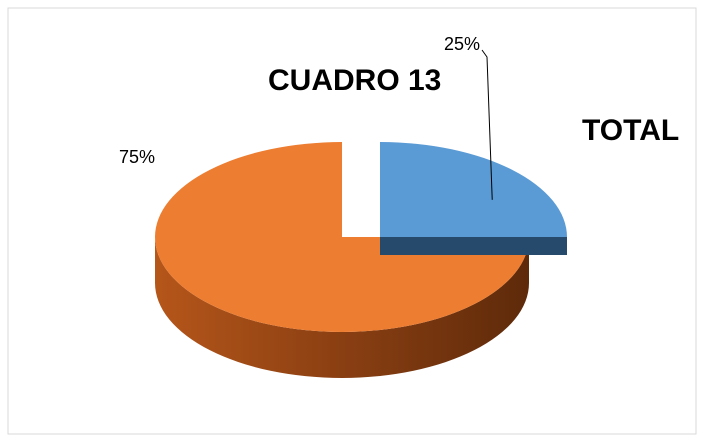 The width and height of the screenshot is (705, 442). Describe the element at coordinates (462, 44) in the screenshot. I see `data-label: 25%` at that location.